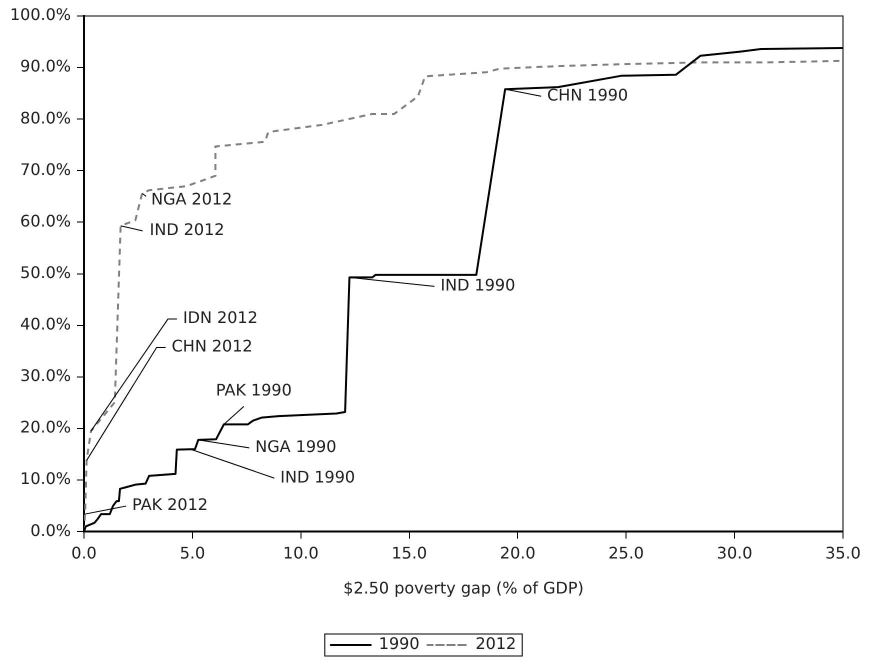  I want to click on x-tick-label: 15.0, so click(409, 552).